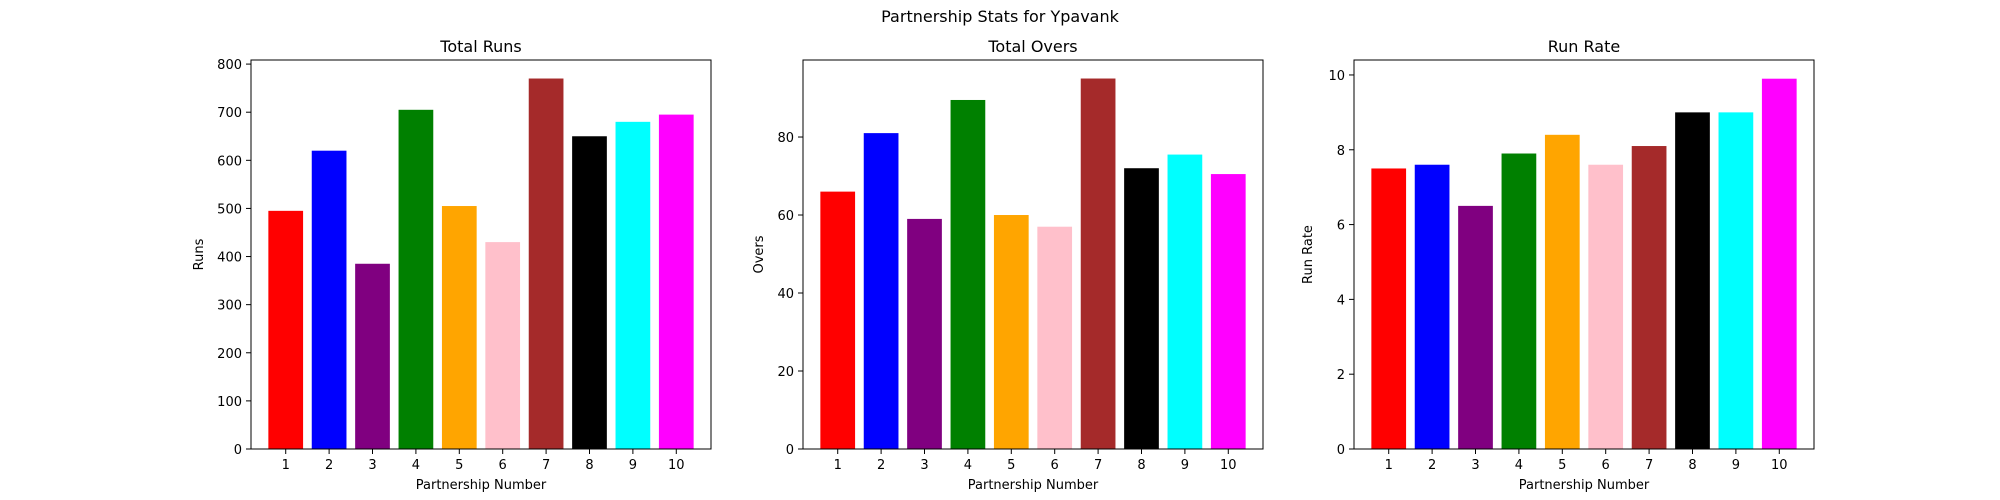 The image size is (2000, 500). I want to click on chart-title: Run Rate, so click(1584, 46).